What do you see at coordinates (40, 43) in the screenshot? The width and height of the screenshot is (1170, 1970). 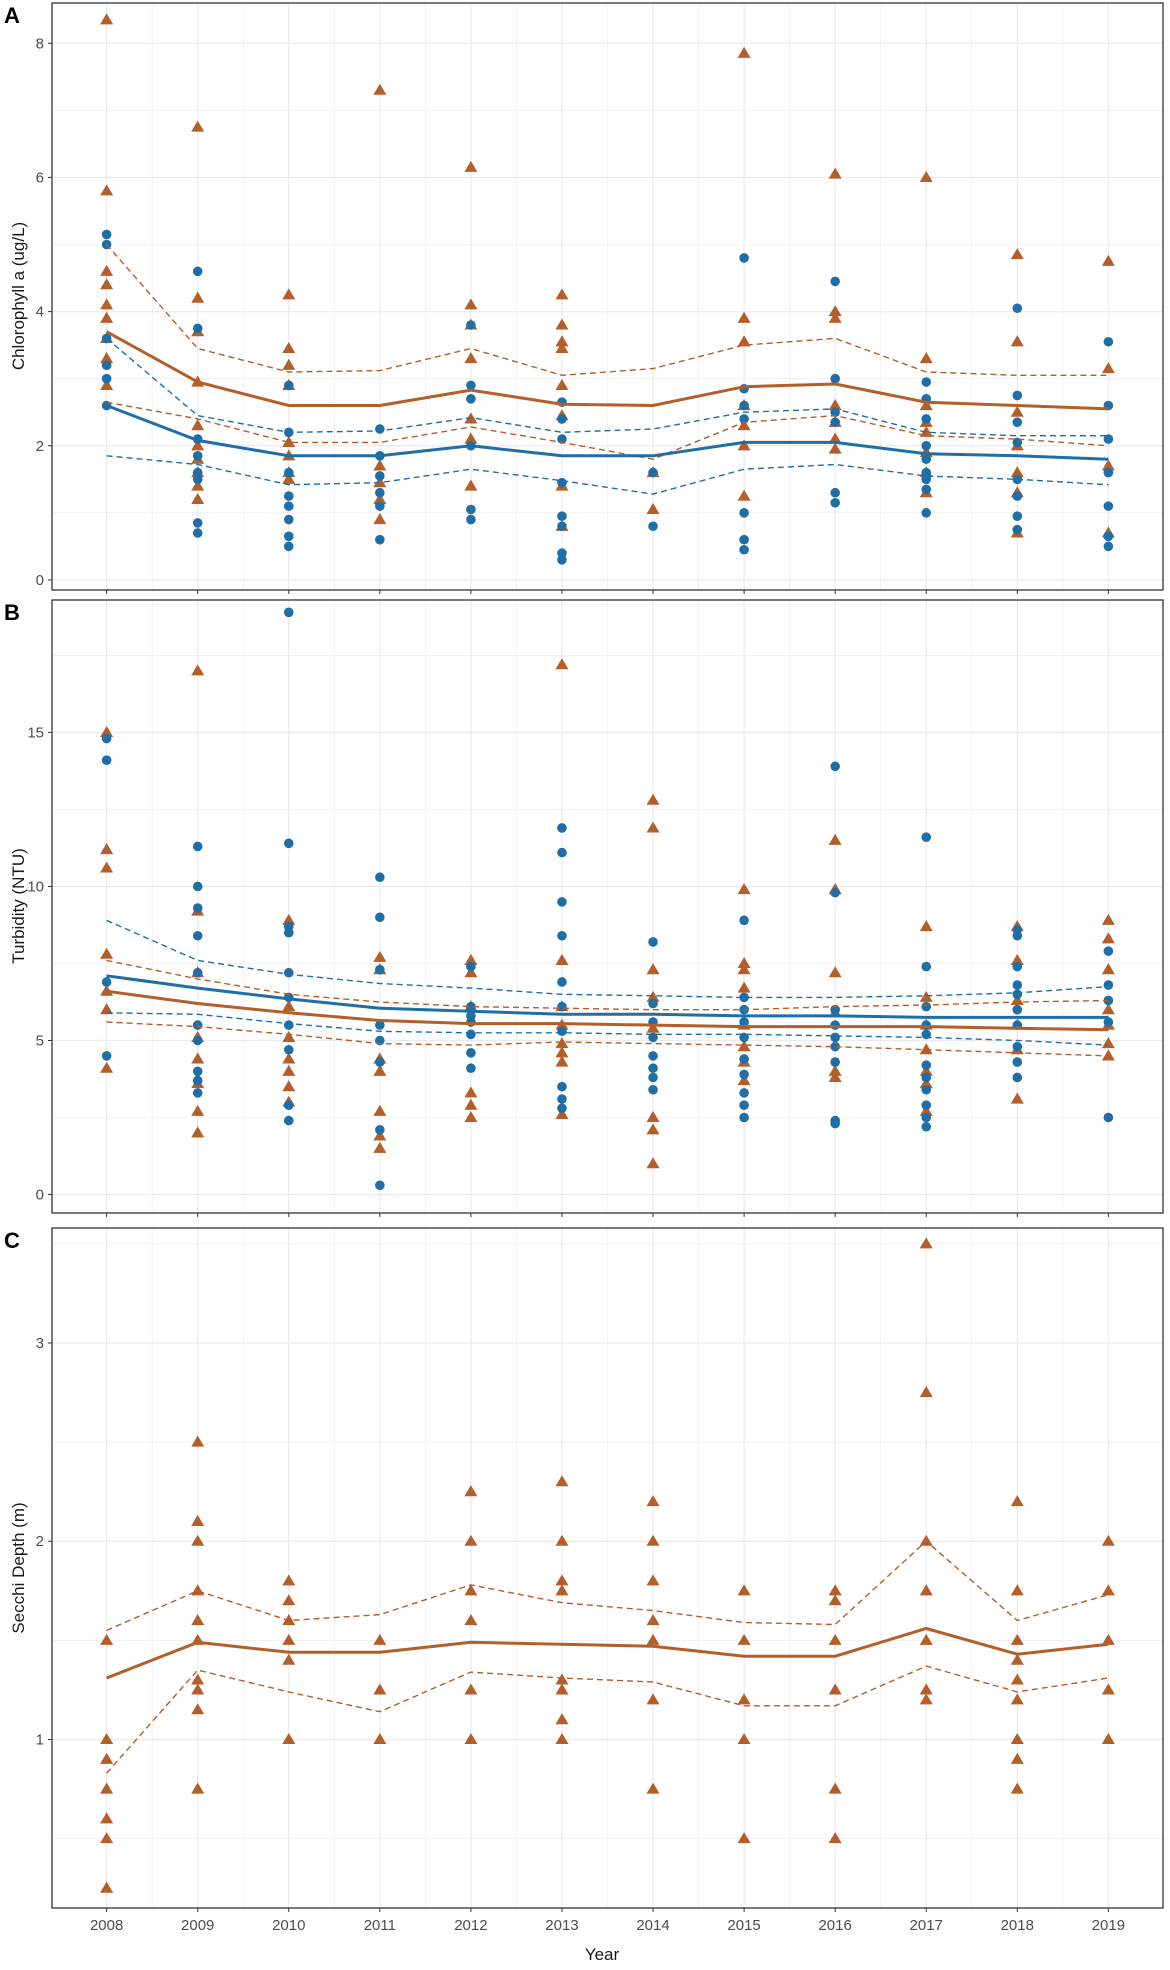 I see `y-tick-label: 8` at bounding box center [40, 43].